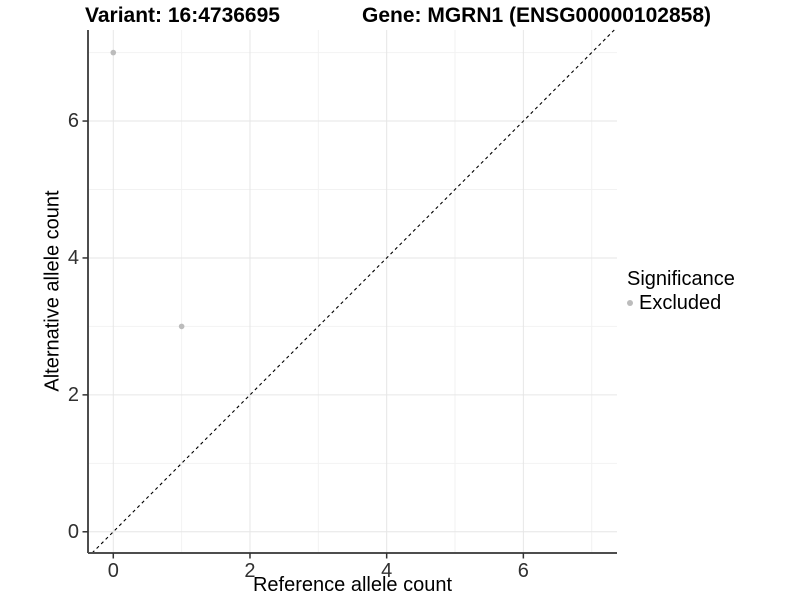  Describe the element at coordinates (630, 303) in the screenshot. I see `excluded-point-icon` at that location.